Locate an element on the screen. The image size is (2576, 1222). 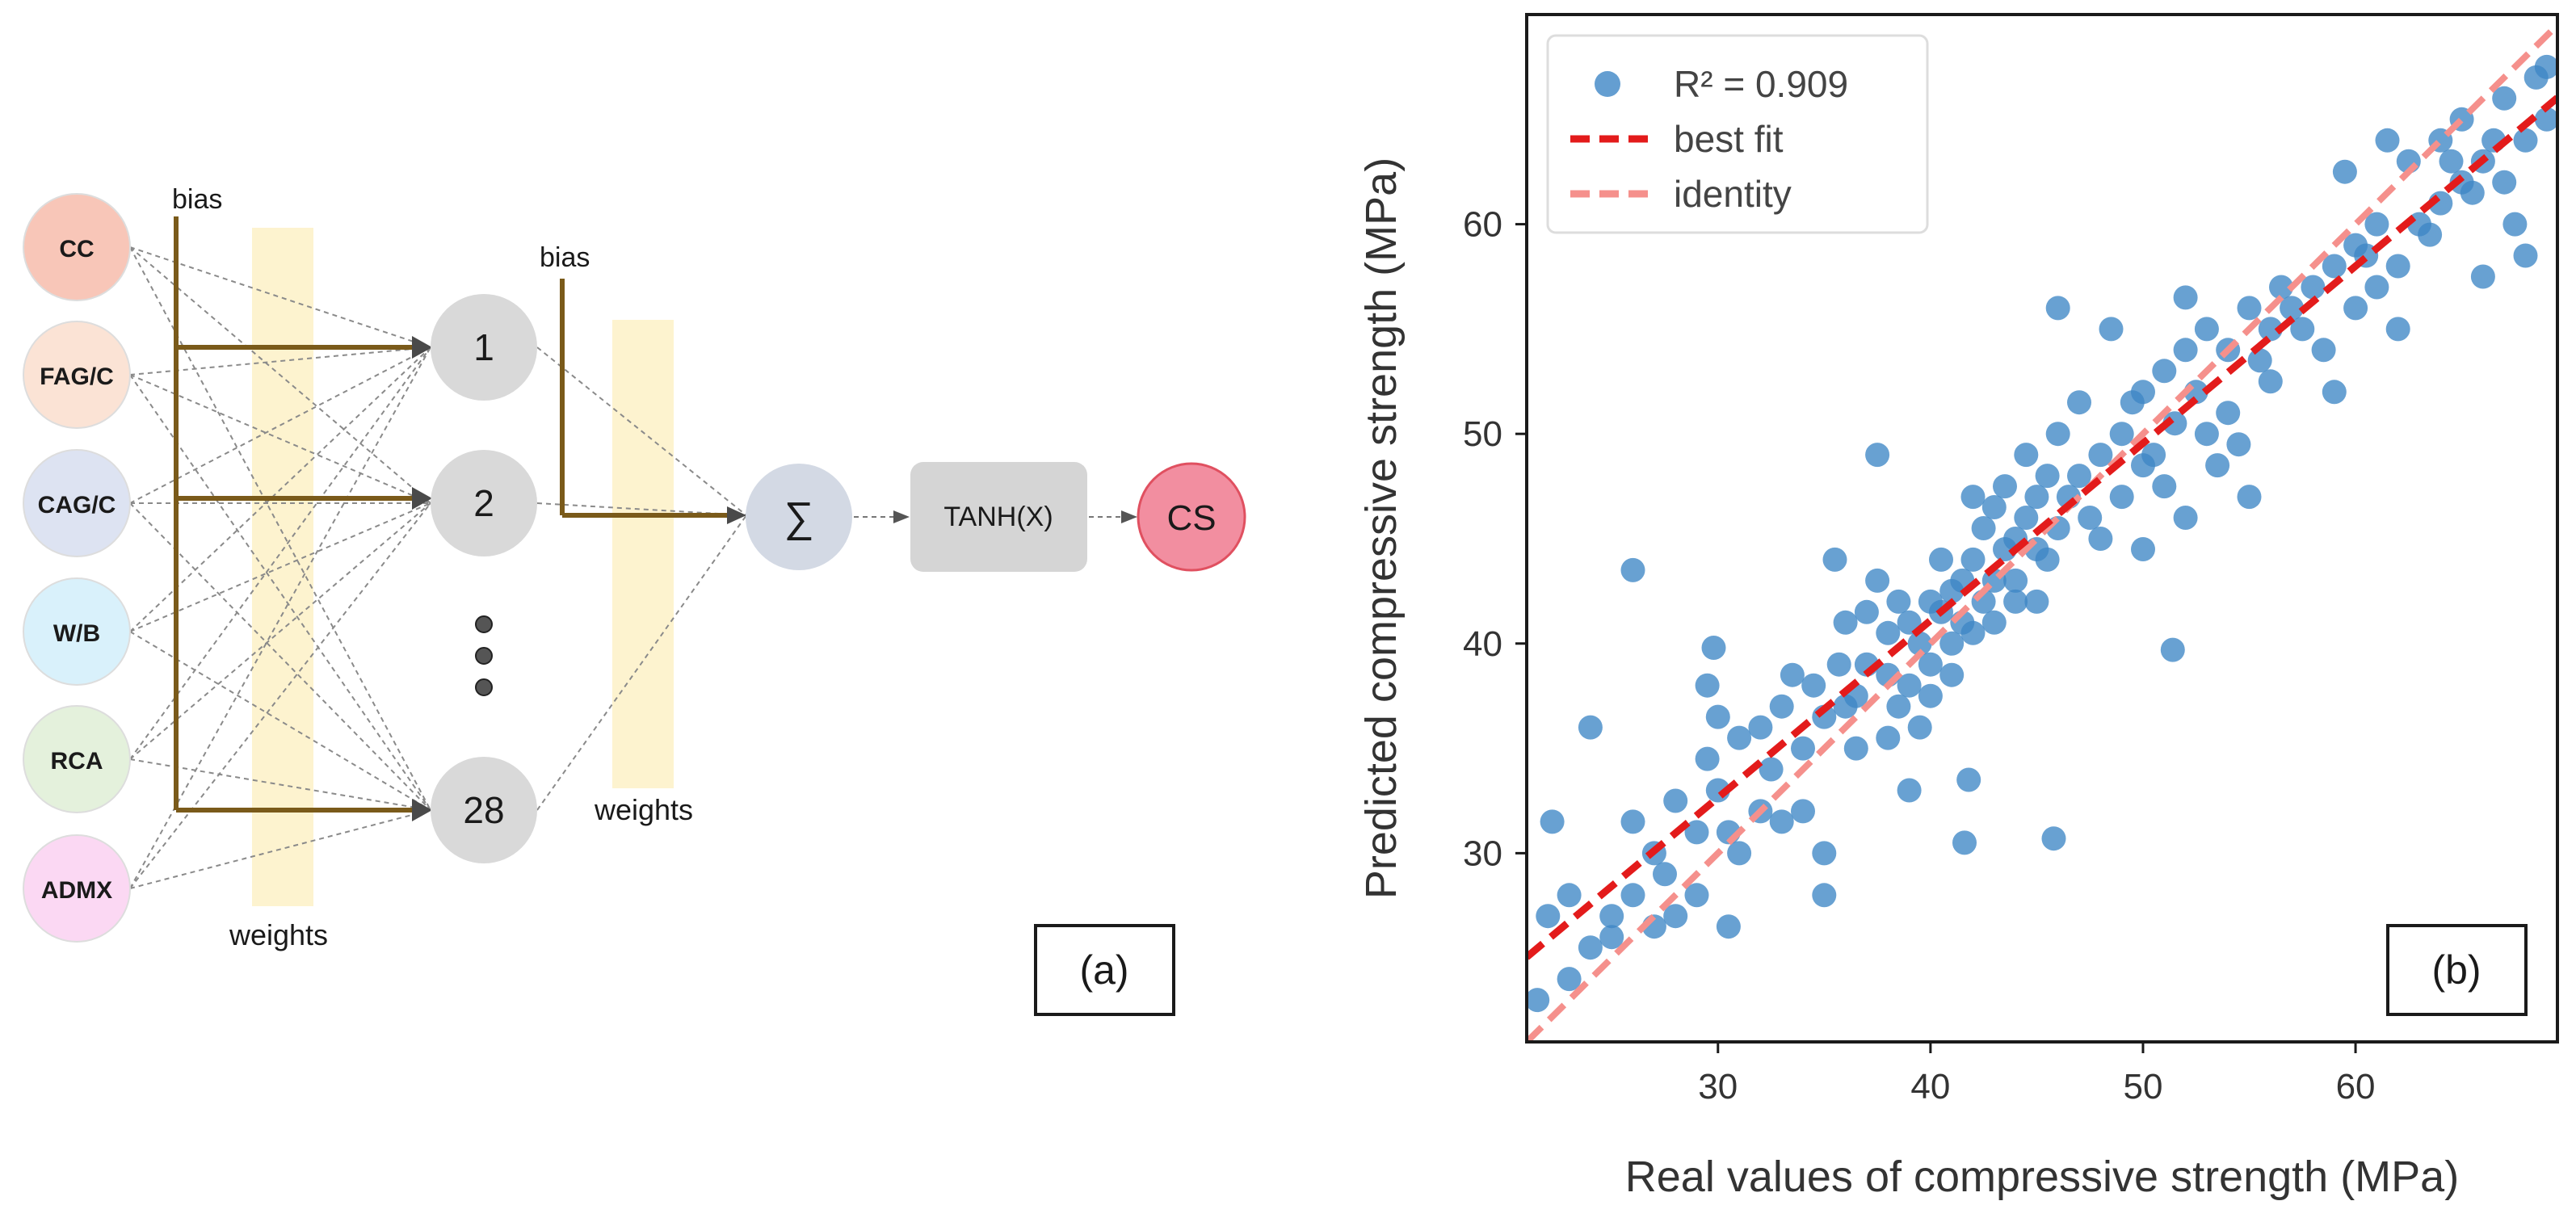
connection-line is located at coordinates (280, 617).